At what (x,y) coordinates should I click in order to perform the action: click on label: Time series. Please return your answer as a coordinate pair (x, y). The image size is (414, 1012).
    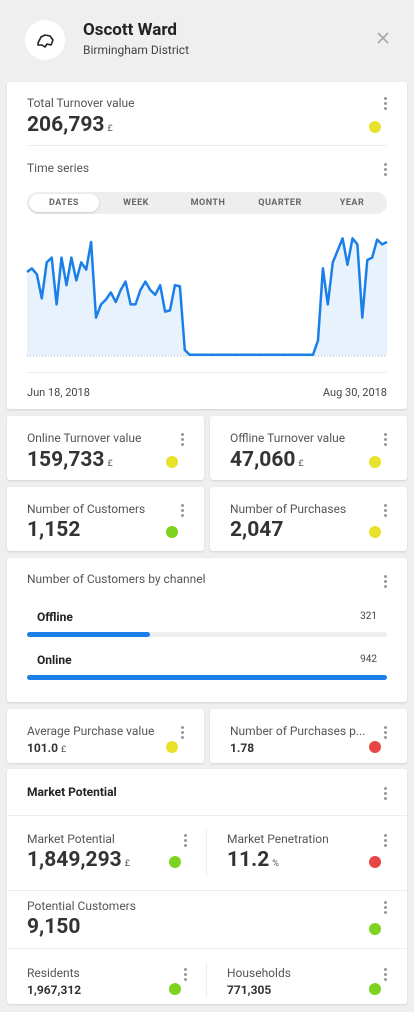
    Looking at the image, I should click on (58, 168).